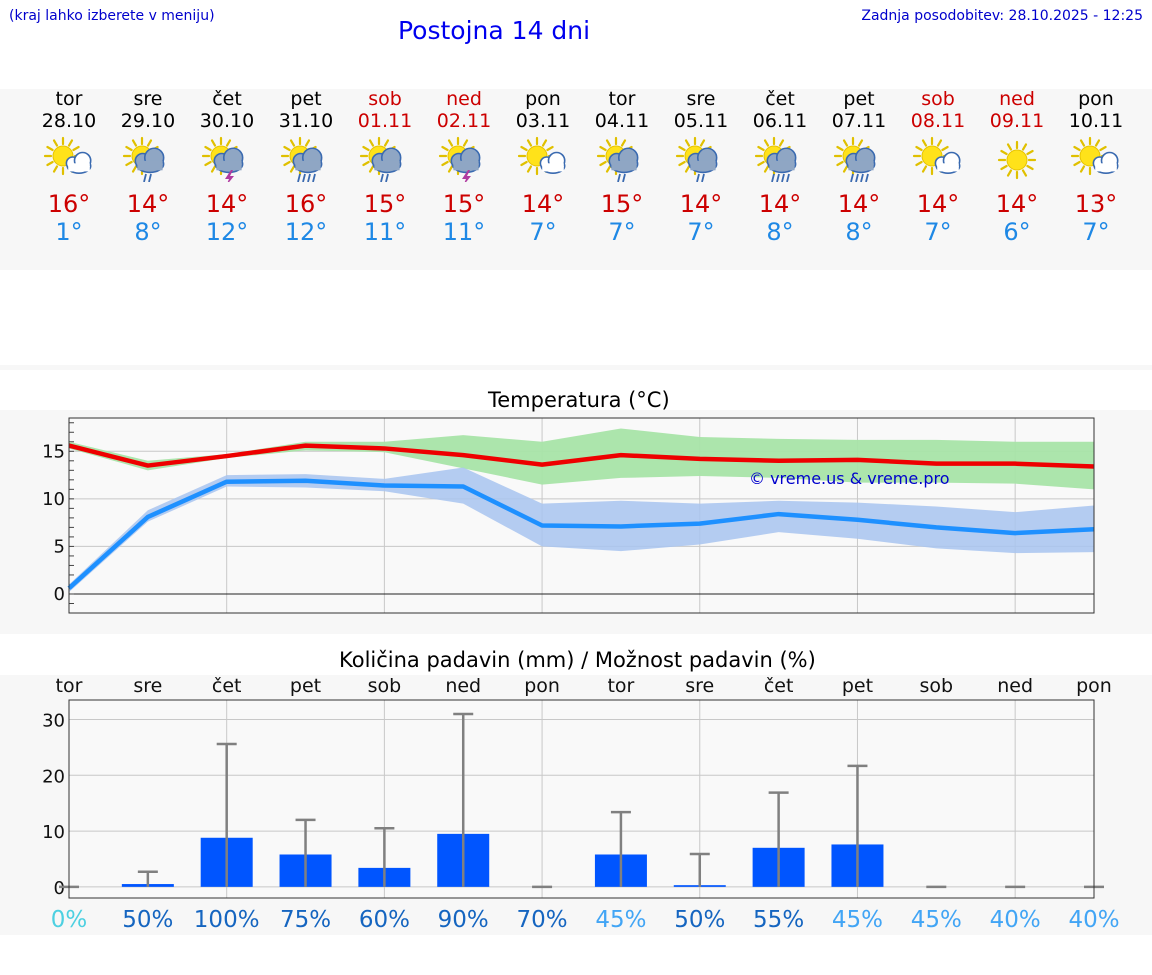  Describe the element at coordinates (69, 920) in the screenshot. I see `precip-probability: 0%` at that location.